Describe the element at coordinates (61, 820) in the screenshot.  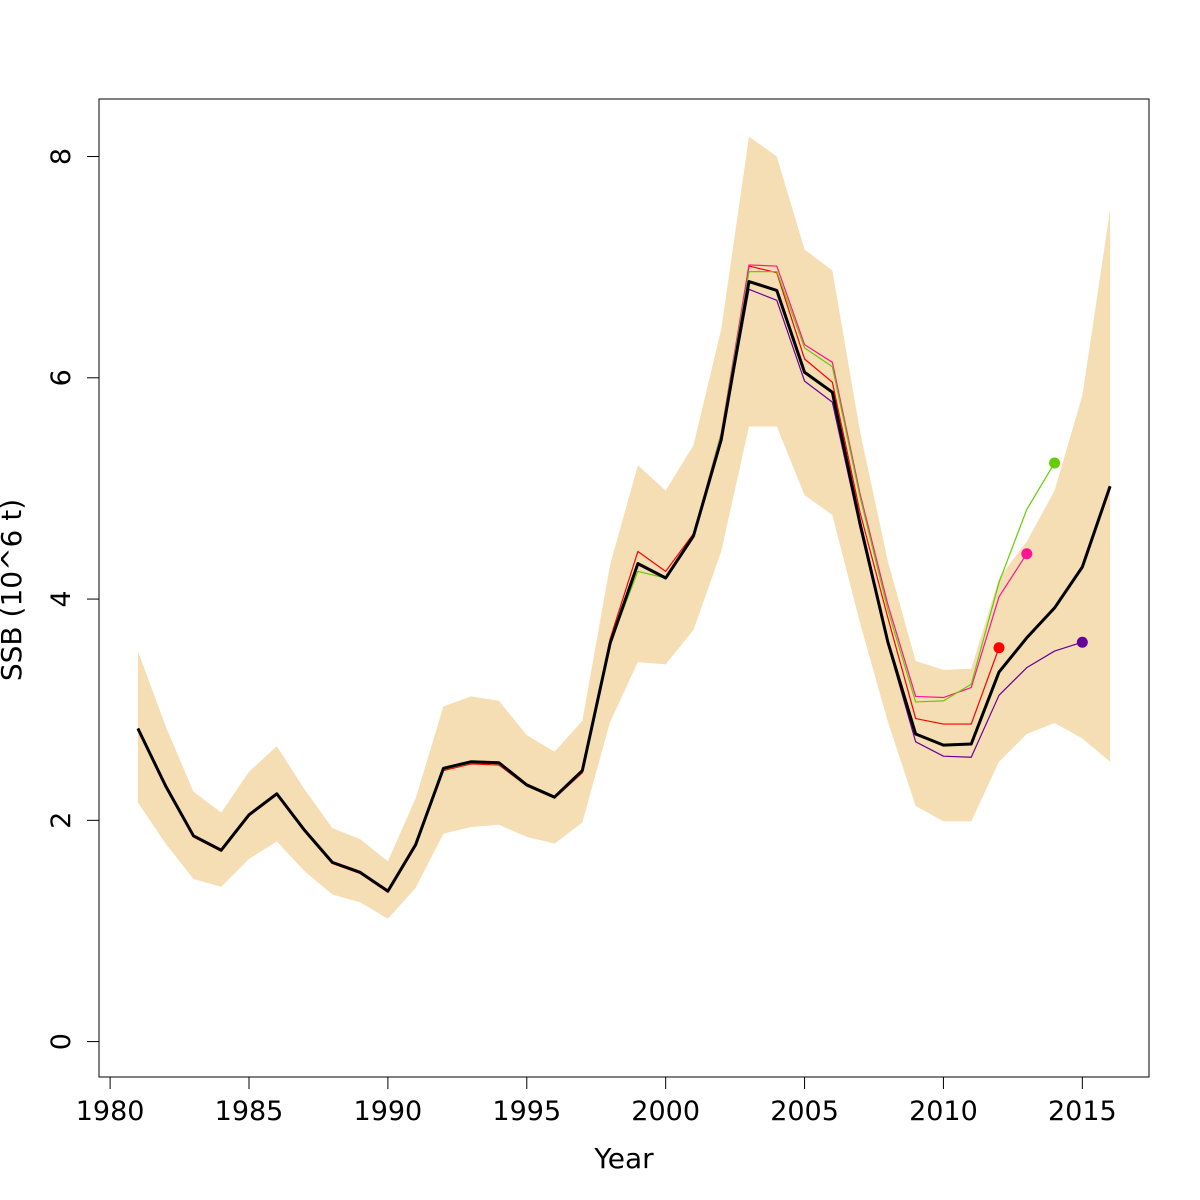
I see `y-tick-label: 2` at that location.